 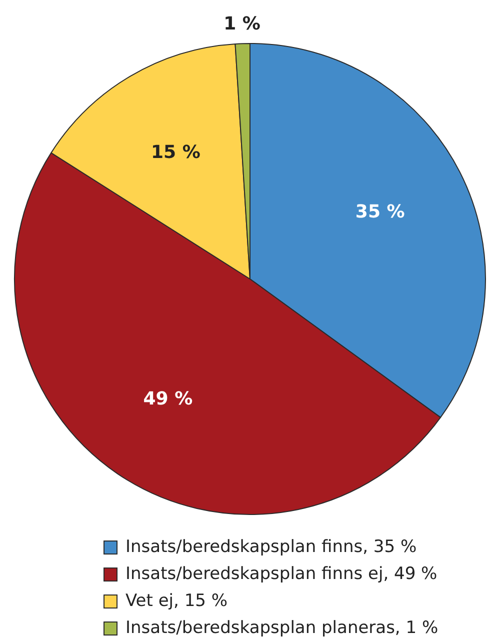 What do you see at coordinates (242, 23) in the screenshot?
I see `data-label: 1 %` at bounding box center [242, 23].